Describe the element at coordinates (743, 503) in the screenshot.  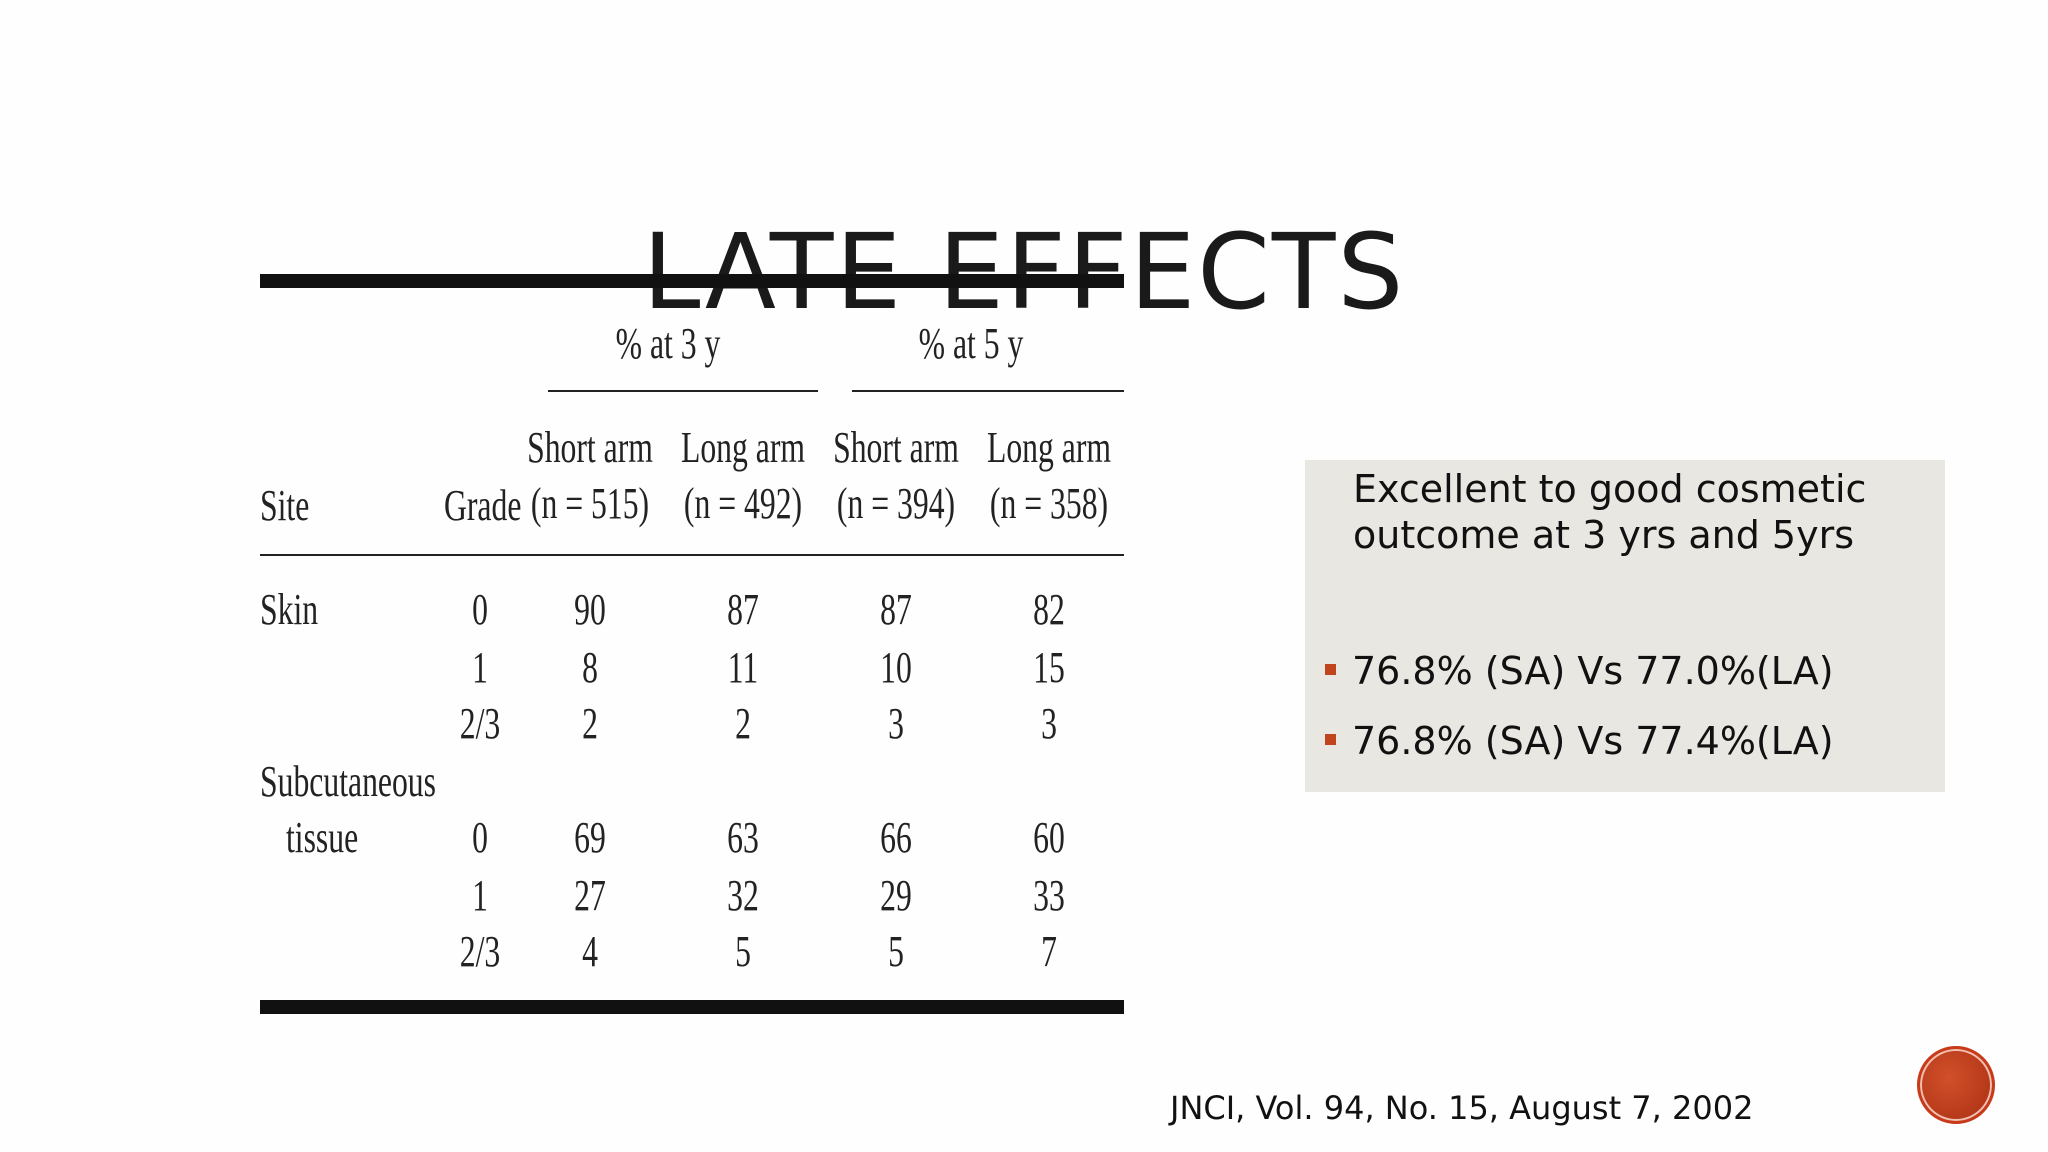
I see `column-header-arm-n: (n = 492)` at that location.